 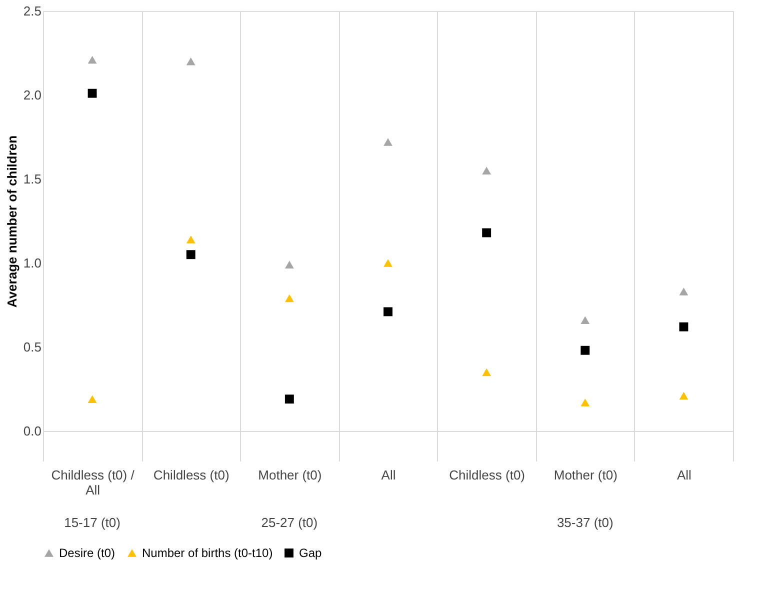 I want to click on text: 35-37 (t0), so click(x=585, y=522).